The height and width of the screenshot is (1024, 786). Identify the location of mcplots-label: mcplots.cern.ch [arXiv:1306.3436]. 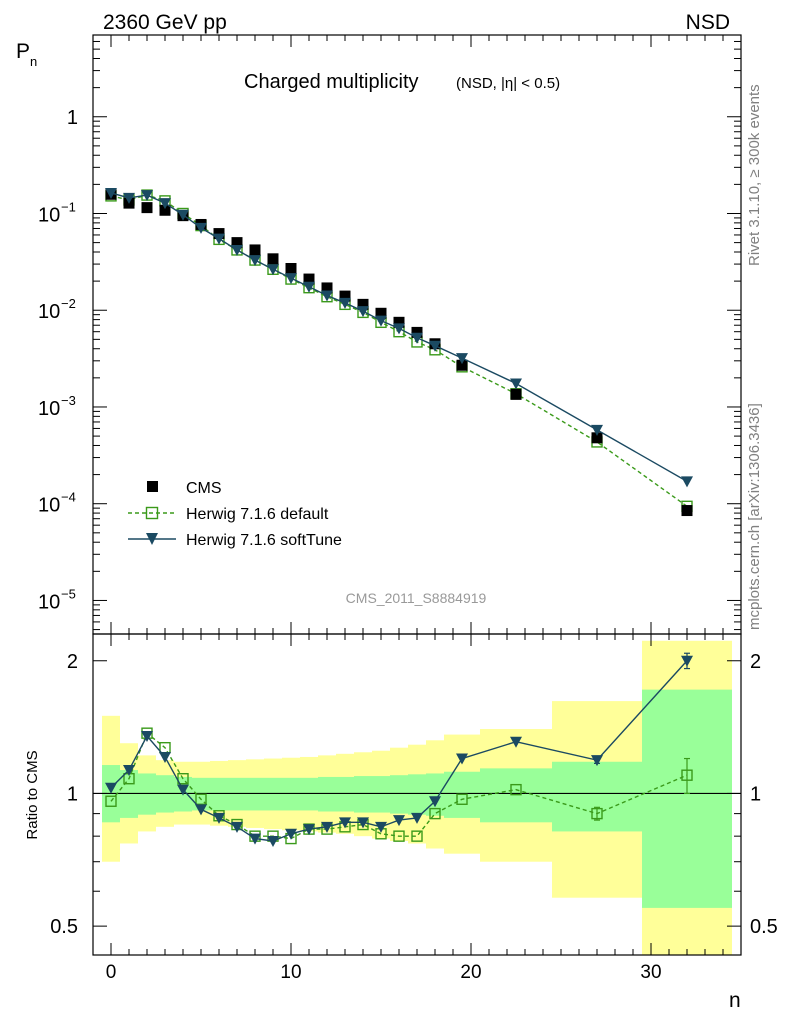
(754, 516).